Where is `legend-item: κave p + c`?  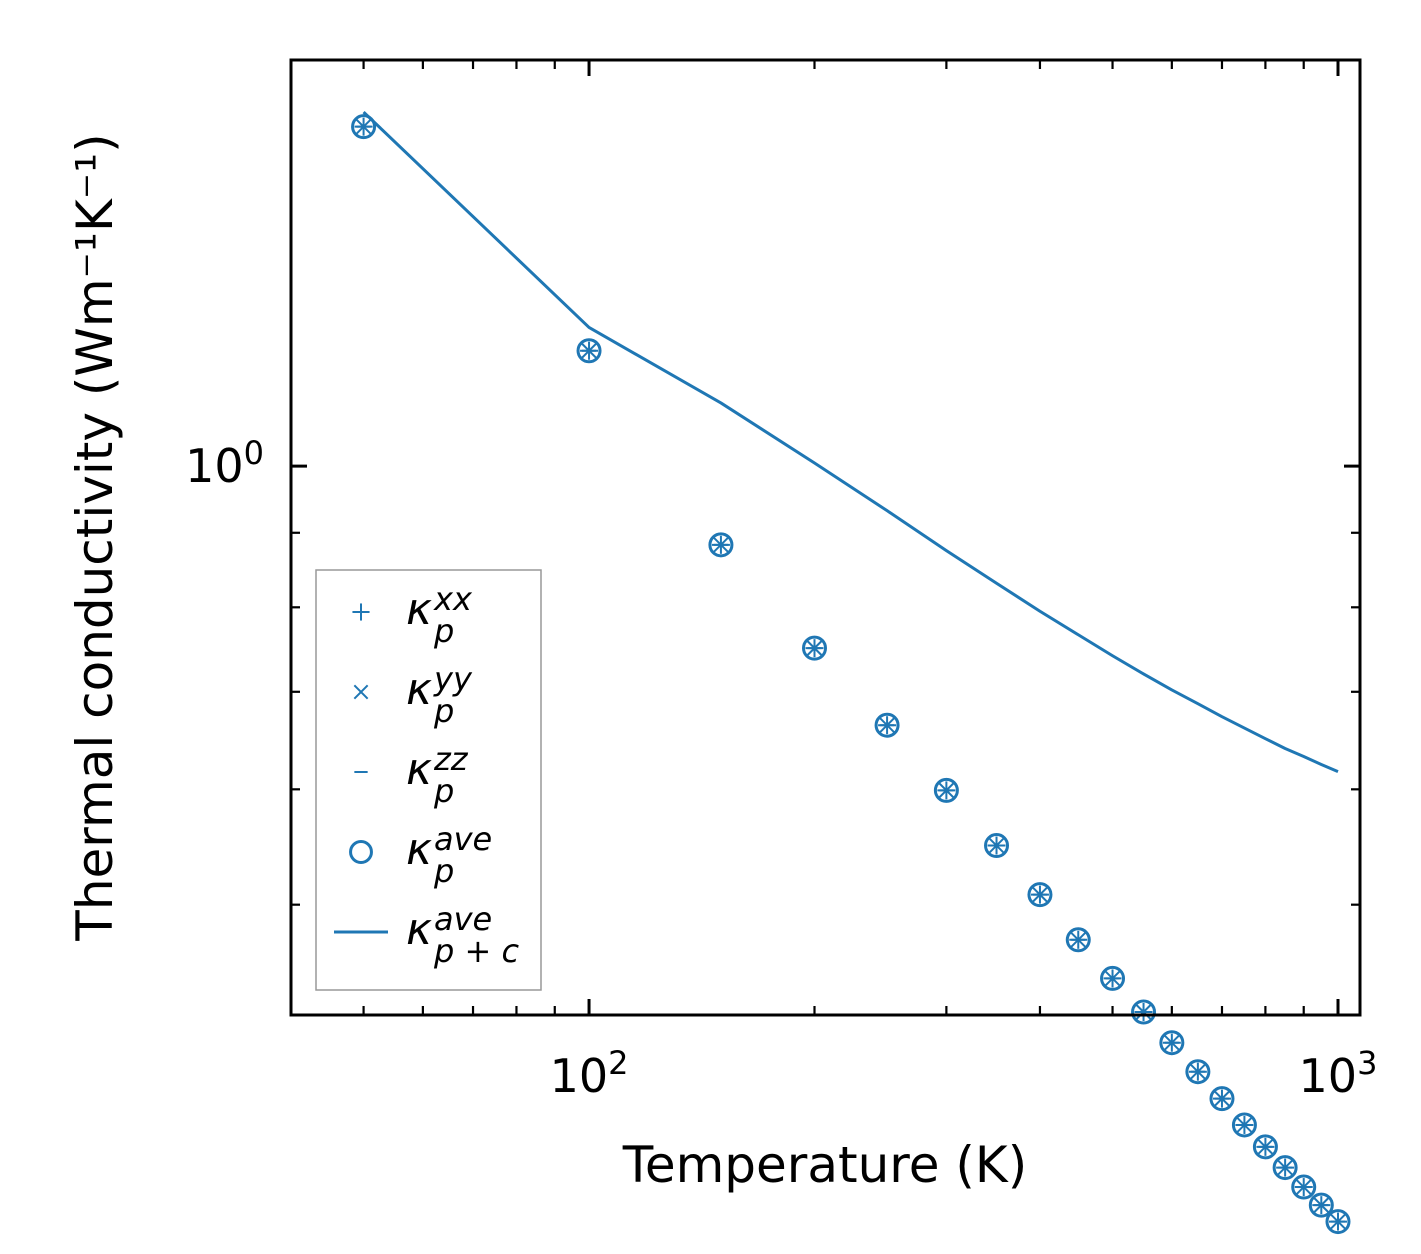 legend-item: κave p + c is located at coordinates (426, 935).